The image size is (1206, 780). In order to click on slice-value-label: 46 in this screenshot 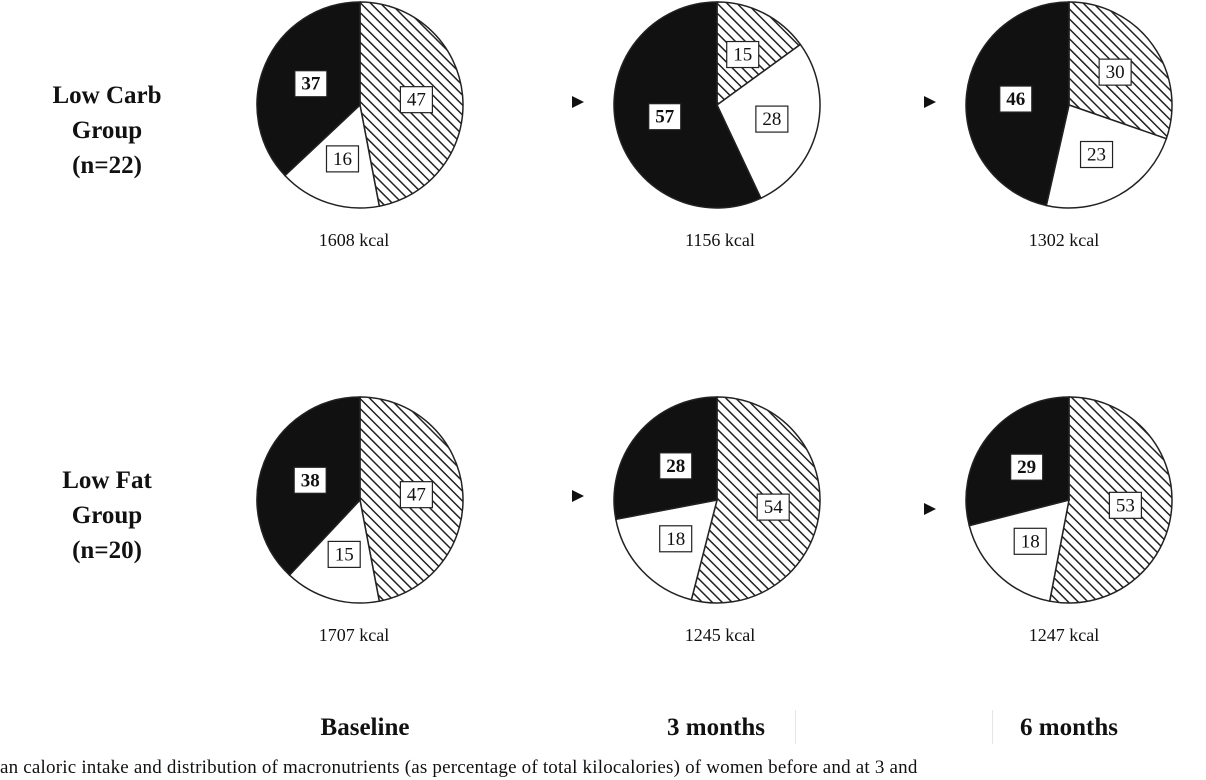, I will do `click(1015, 99)`.